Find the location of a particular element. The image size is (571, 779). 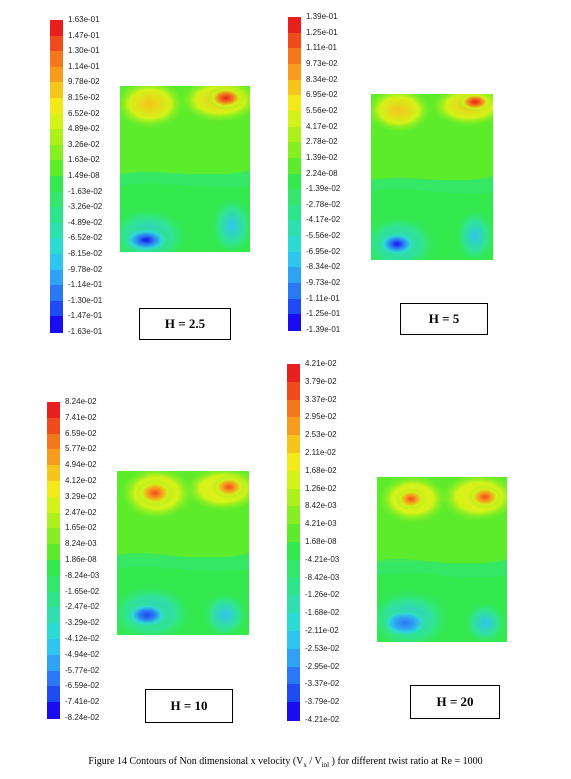

colorbar-tick-label: 2.47e-02 is located at coordinates (81, 512).